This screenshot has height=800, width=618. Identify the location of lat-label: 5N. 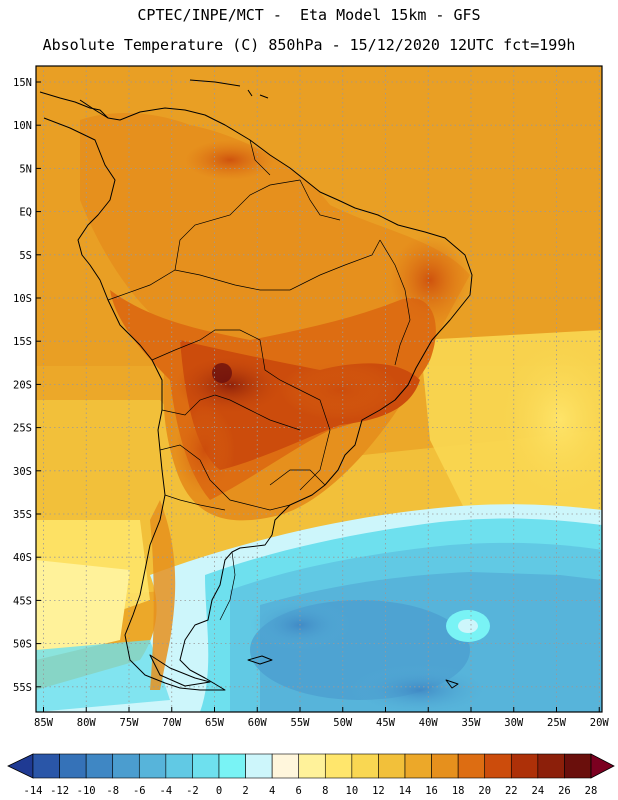
(25, 169).